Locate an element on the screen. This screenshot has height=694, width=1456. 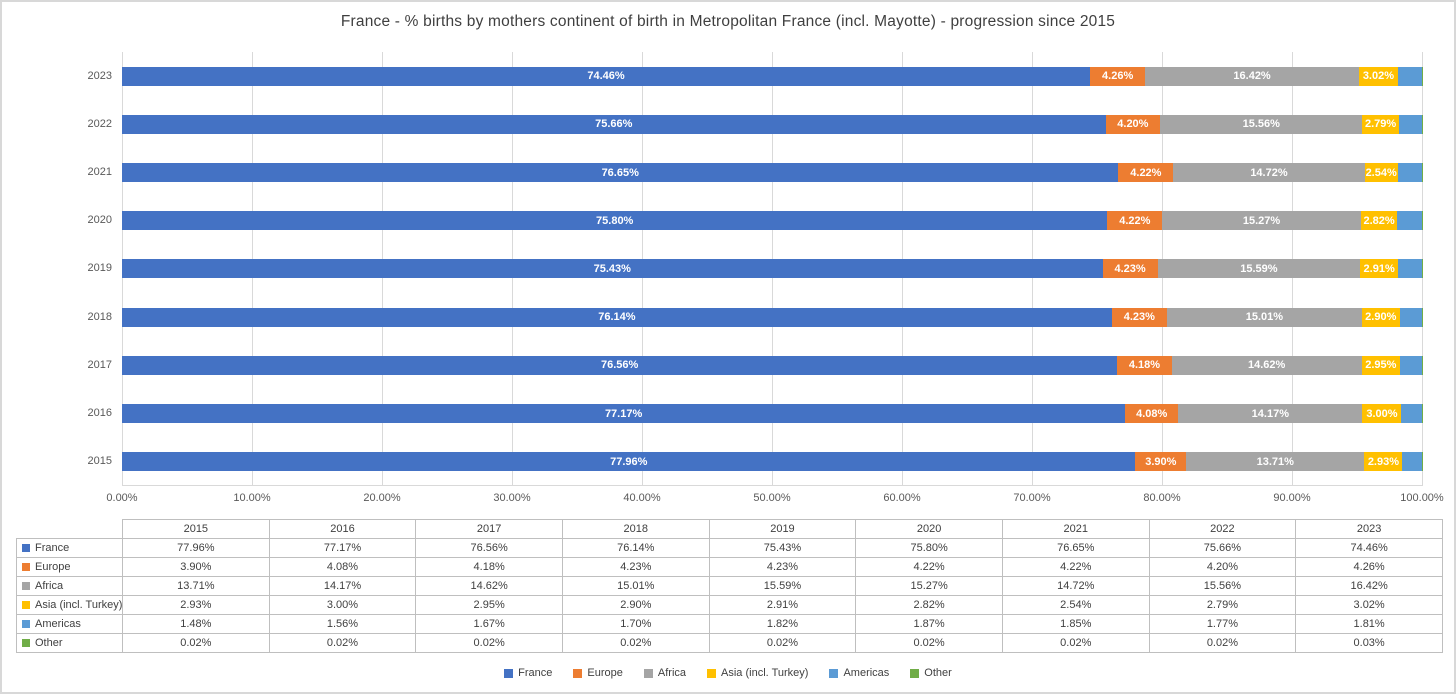
bar-segment-label: 2.90% is located at coordinates (1381, 317).